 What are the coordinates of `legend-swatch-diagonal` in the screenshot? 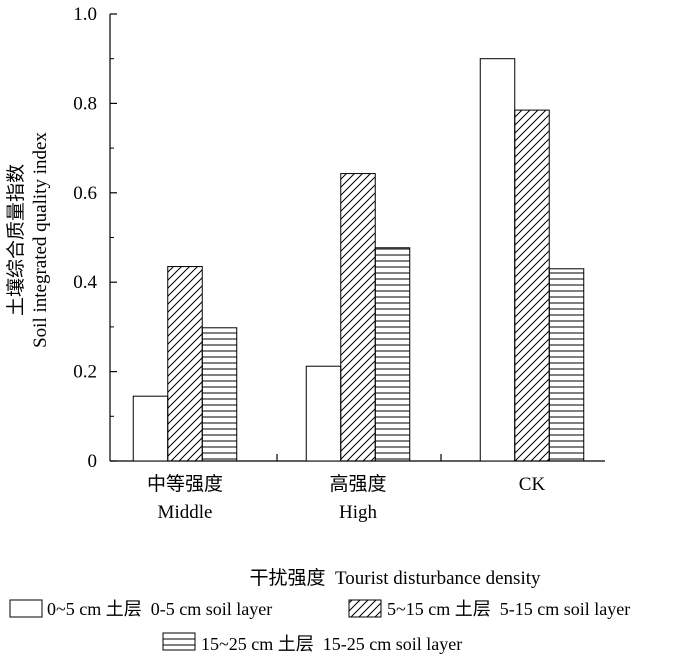 It's located at (365, 608).